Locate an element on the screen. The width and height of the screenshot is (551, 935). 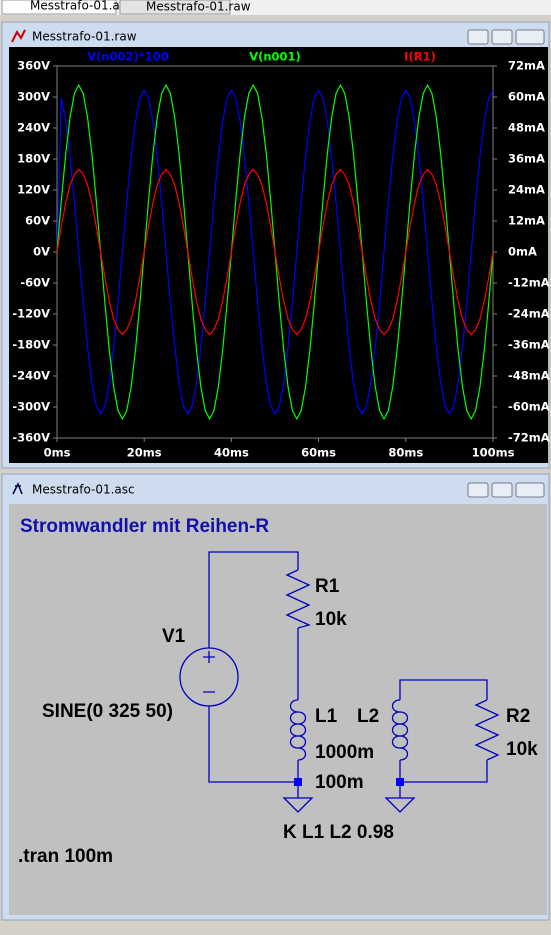
series-line is located at coordinates (275, 252).